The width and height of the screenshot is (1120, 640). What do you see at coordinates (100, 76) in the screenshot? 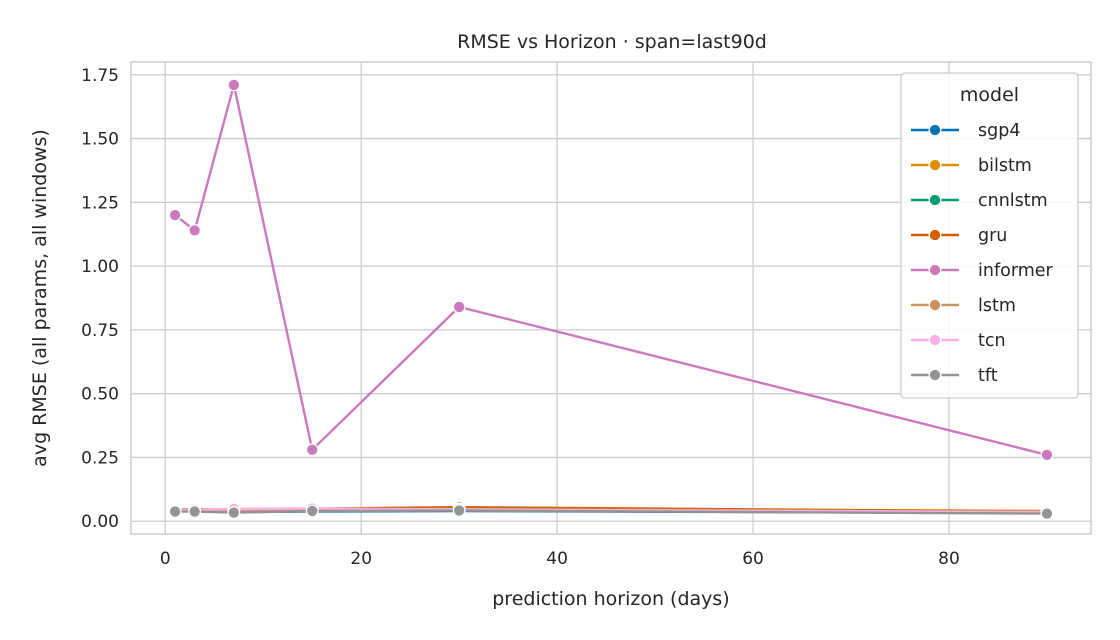
I see `y-tick-label: 1.75` at bounding box center [100, 76].